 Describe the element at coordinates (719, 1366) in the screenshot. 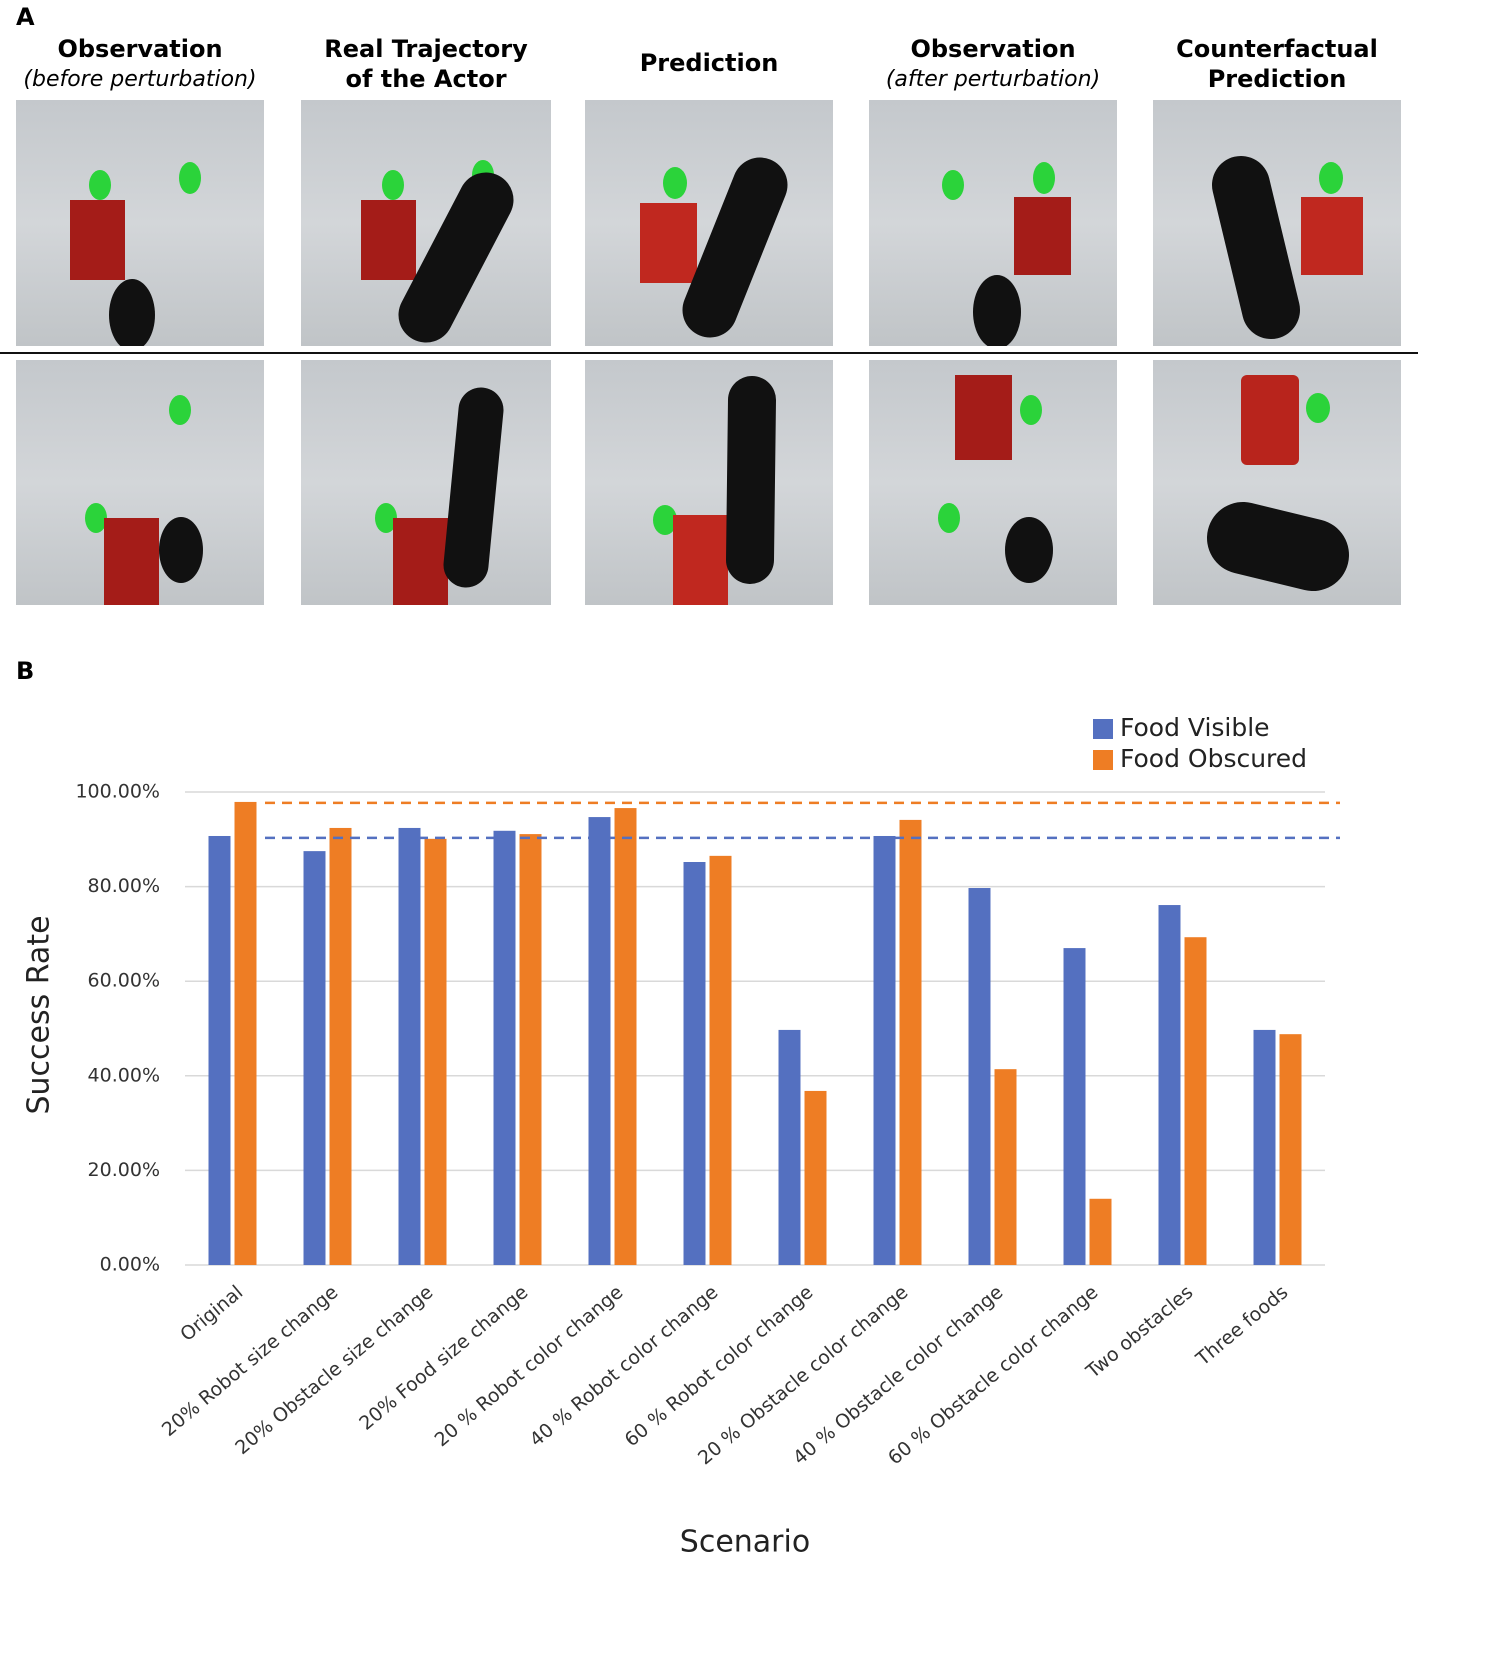

I see `x-tick-label: 60 % Robot color change` at that location.